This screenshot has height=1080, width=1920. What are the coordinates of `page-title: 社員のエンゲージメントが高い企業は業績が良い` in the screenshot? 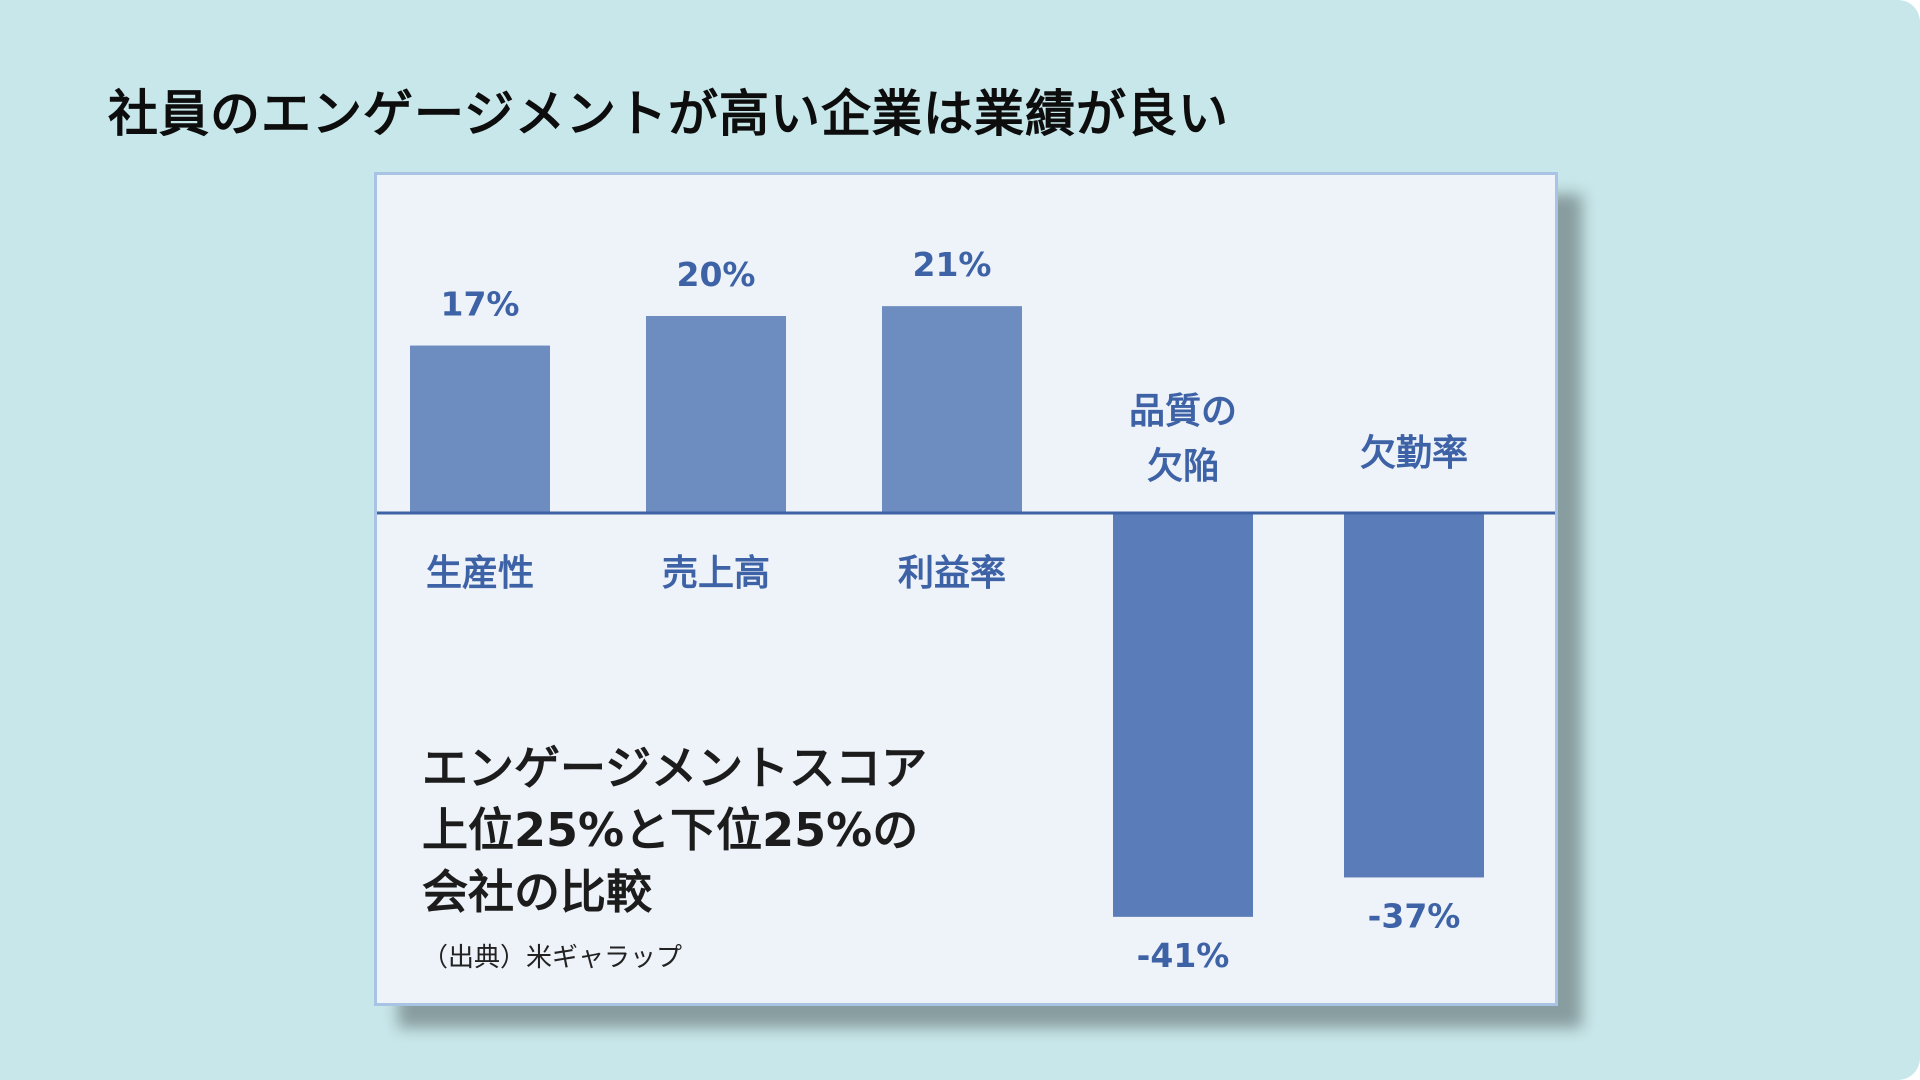 It's located at (668, 114).